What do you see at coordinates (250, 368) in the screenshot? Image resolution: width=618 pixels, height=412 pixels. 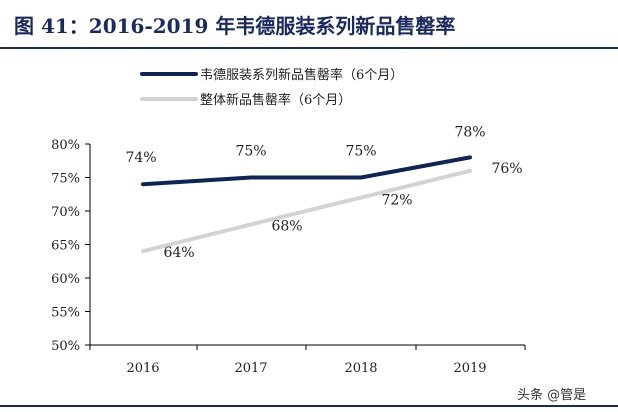 I see `x-tick-label: 2017` at bounding box center [250, 368].